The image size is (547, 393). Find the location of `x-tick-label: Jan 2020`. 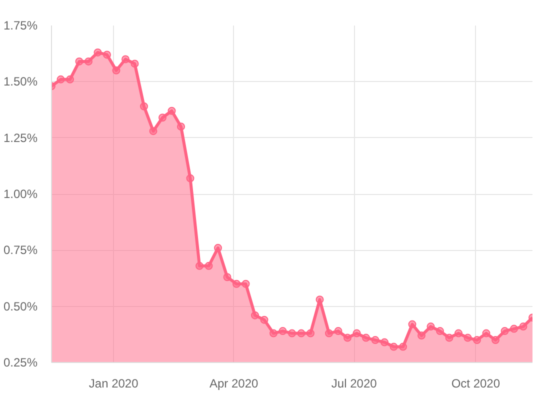

x-tick-label: Jan 2020 is located at coordinates (113, 383).